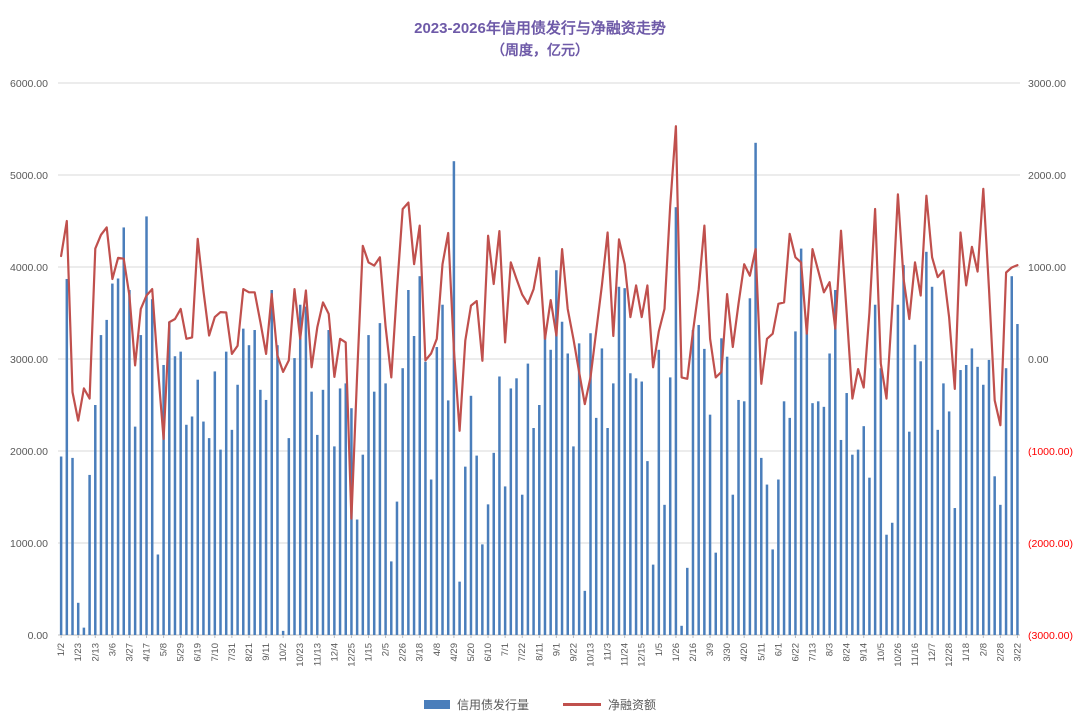 The height and width of the screenshot is (727, 1080). Describe the element at coordinates (1050, 452) in the screenshot. I see `y-axis-label-right: (1000.00)` at that location.